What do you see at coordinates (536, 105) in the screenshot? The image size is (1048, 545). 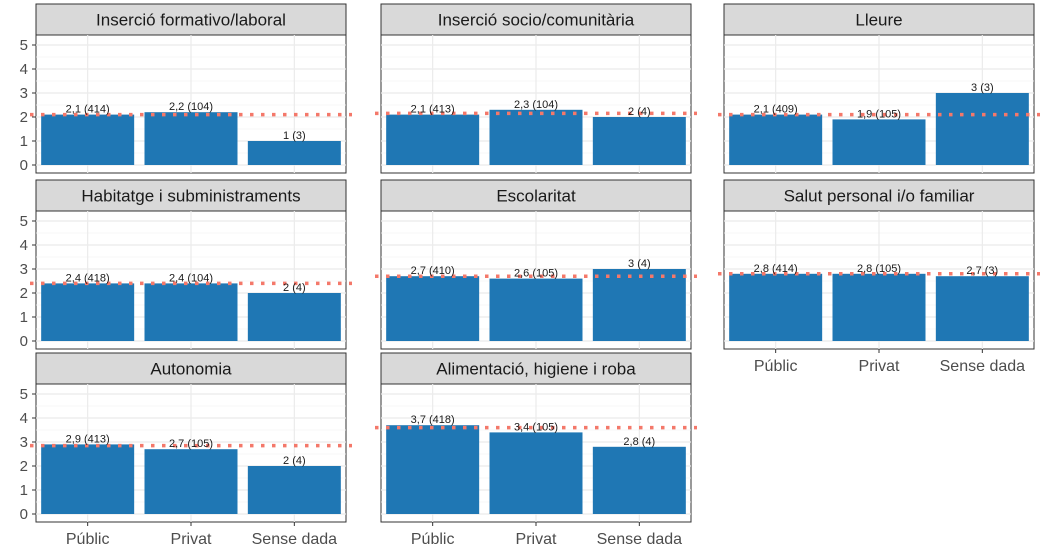 I see `bar-value-label: 2,3 (104)` at bounding box center [536, 105].